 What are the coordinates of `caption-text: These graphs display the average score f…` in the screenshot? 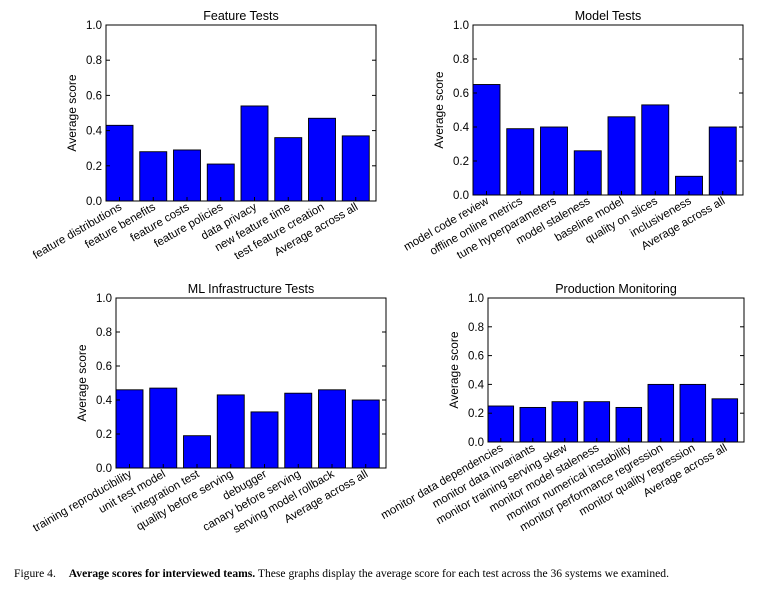 It's located at (462, 573).